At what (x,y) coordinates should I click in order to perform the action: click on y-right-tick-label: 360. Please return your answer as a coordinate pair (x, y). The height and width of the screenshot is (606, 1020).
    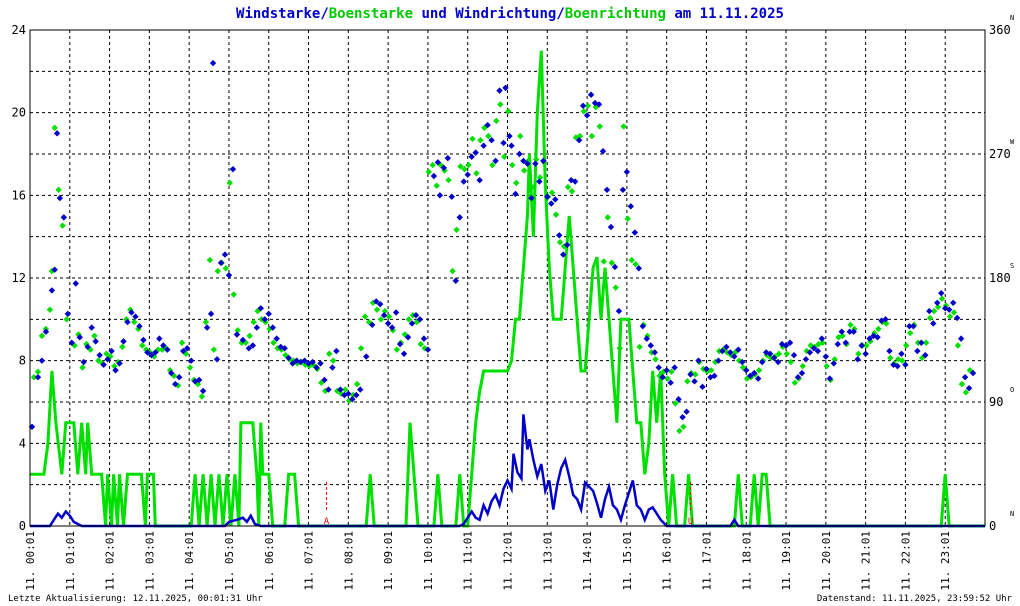
    Looking at the image, I should click on (1000, 30).